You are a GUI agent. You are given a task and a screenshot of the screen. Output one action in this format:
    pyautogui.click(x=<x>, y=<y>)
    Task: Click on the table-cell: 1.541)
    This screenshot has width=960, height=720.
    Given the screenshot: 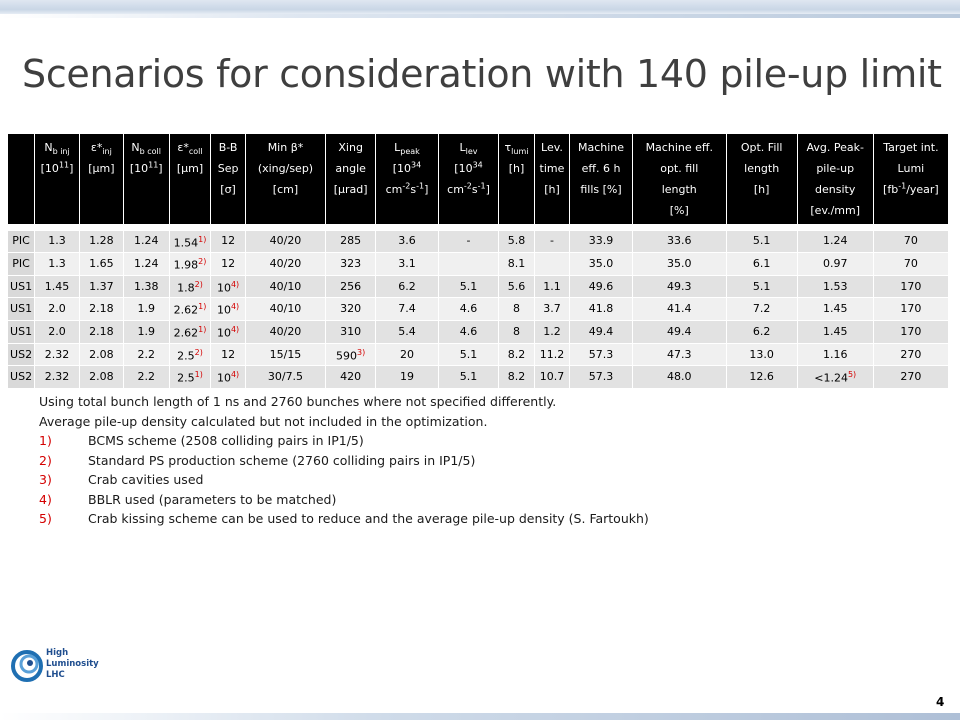 What is the action you would take?
    pyautogui.click(x=190, y=241)
    